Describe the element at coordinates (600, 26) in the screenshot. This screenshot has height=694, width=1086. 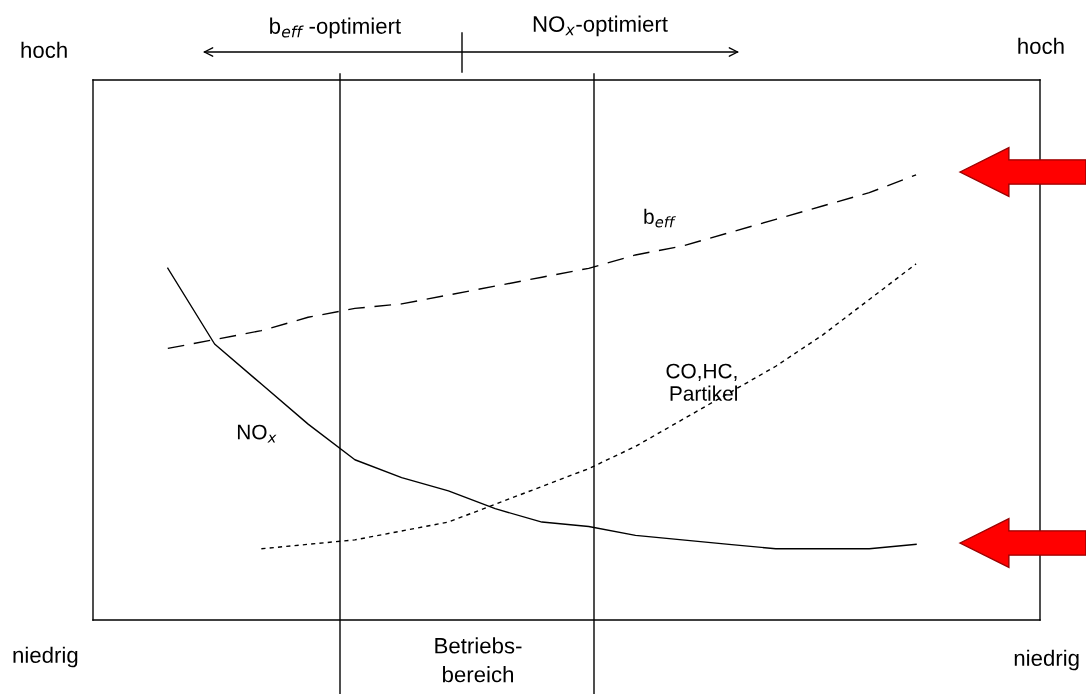
I see `text: NO$_{x}$-optimiert` at that location.